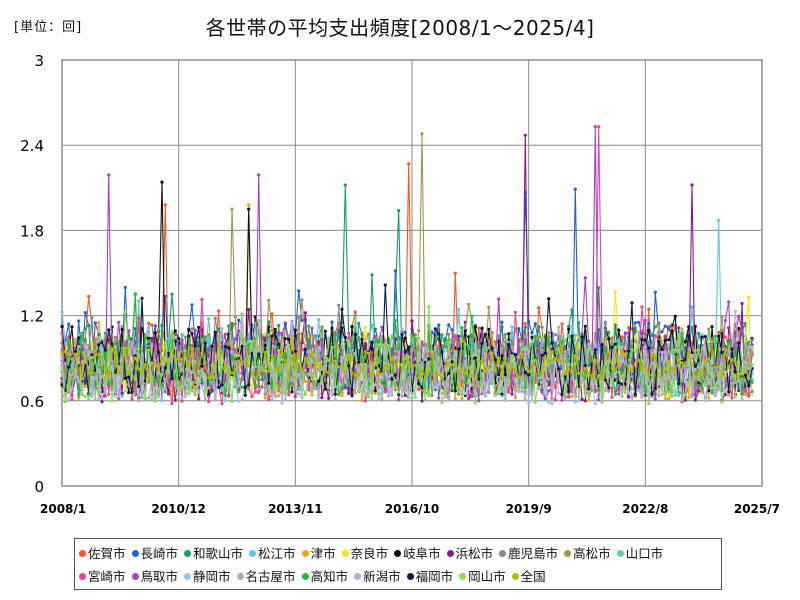 This screenshot has width=800, height=600. Describe the element at coordinates (39, 487) in the screenshot. I see `y-tick-label: 0` at that location.